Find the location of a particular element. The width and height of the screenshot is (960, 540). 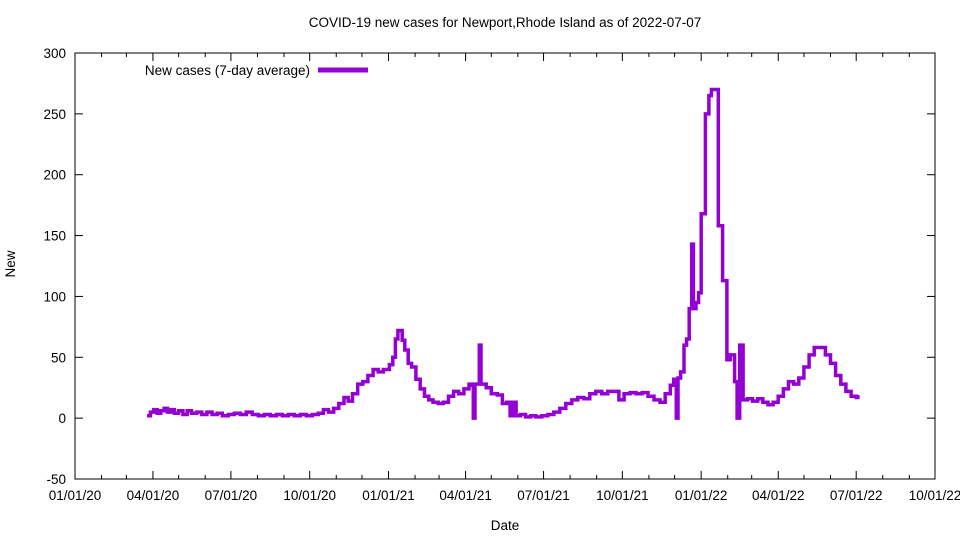

x-tick-label: 07/01/21 is located at coordinates (543, 495).